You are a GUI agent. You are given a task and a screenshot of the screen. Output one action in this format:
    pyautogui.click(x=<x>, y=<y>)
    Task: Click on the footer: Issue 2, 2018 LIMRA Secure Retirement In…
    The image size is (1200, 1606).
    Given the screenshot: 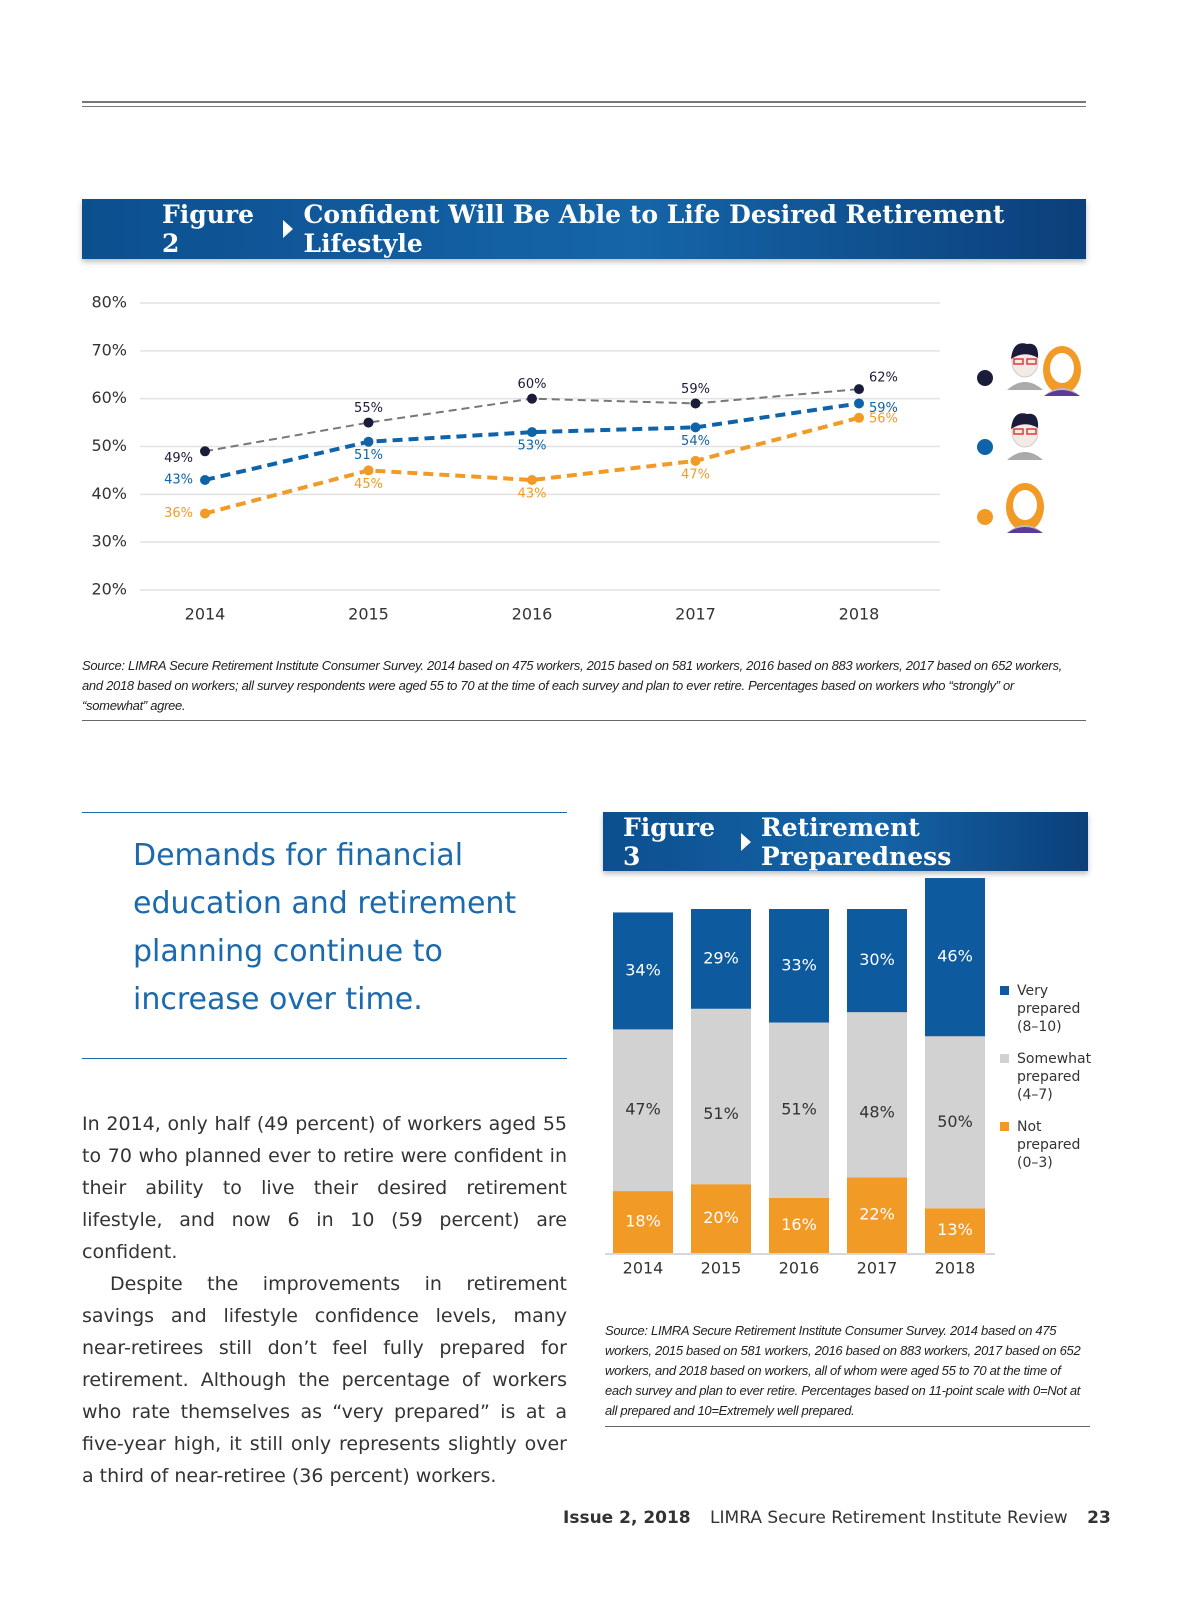 What is the action you would take?
    pyautogui.click(x=837, y=1518)
    